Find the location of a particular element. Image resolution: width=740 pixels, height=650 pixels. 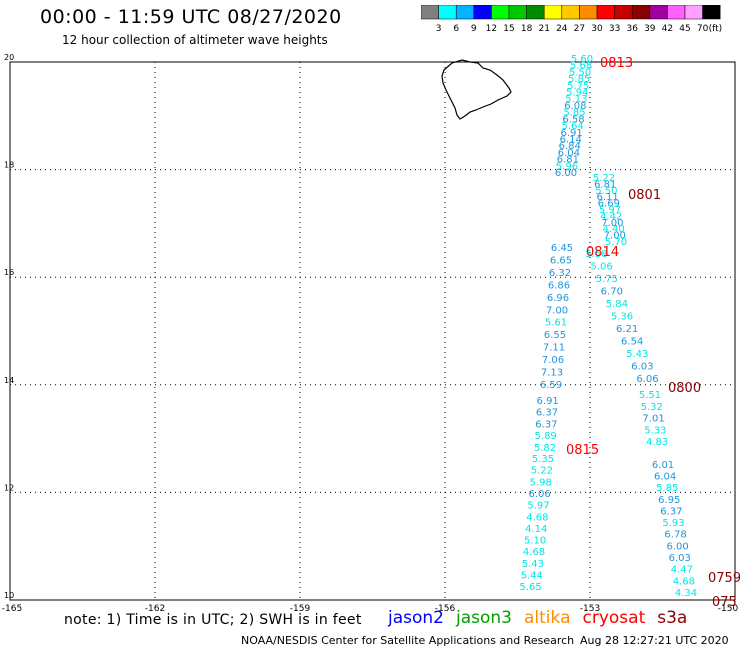

wave-height-value: 6.54 is located at coordinates (632, 341).